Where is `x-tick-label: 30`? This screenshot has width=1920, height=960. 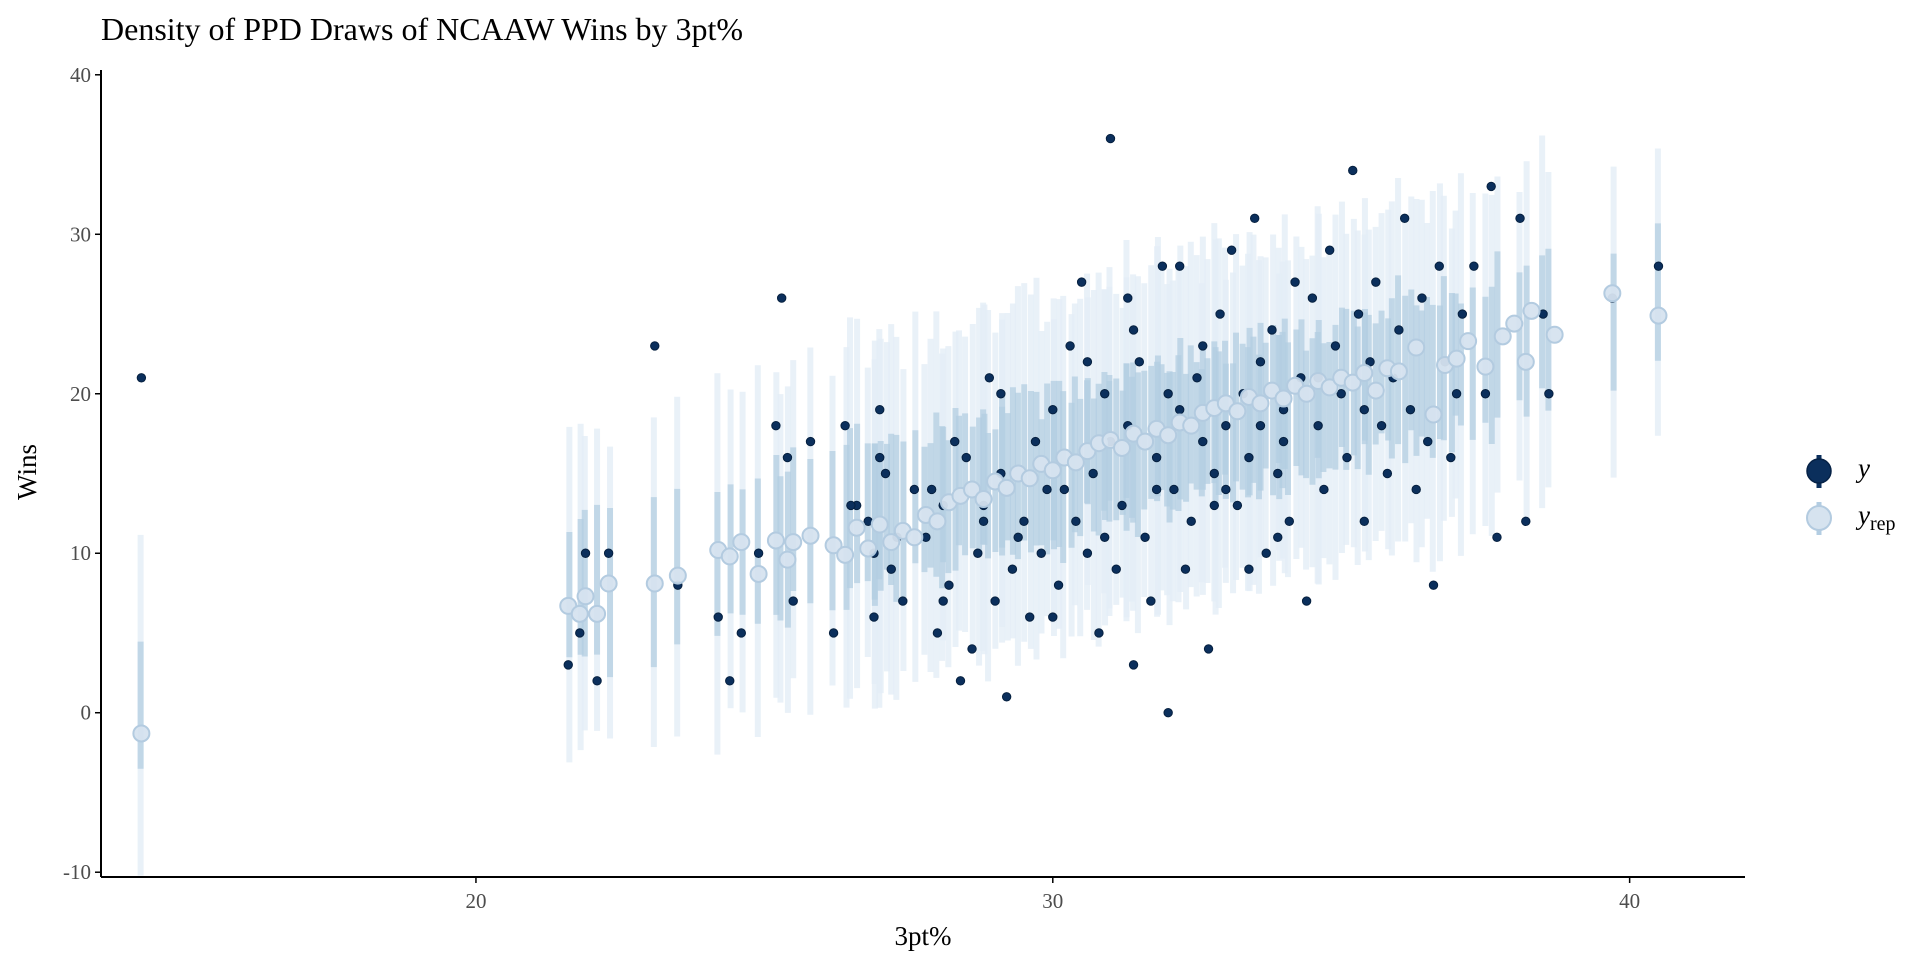 x-tick-label: 30 is located at coordinates (1052, 901).